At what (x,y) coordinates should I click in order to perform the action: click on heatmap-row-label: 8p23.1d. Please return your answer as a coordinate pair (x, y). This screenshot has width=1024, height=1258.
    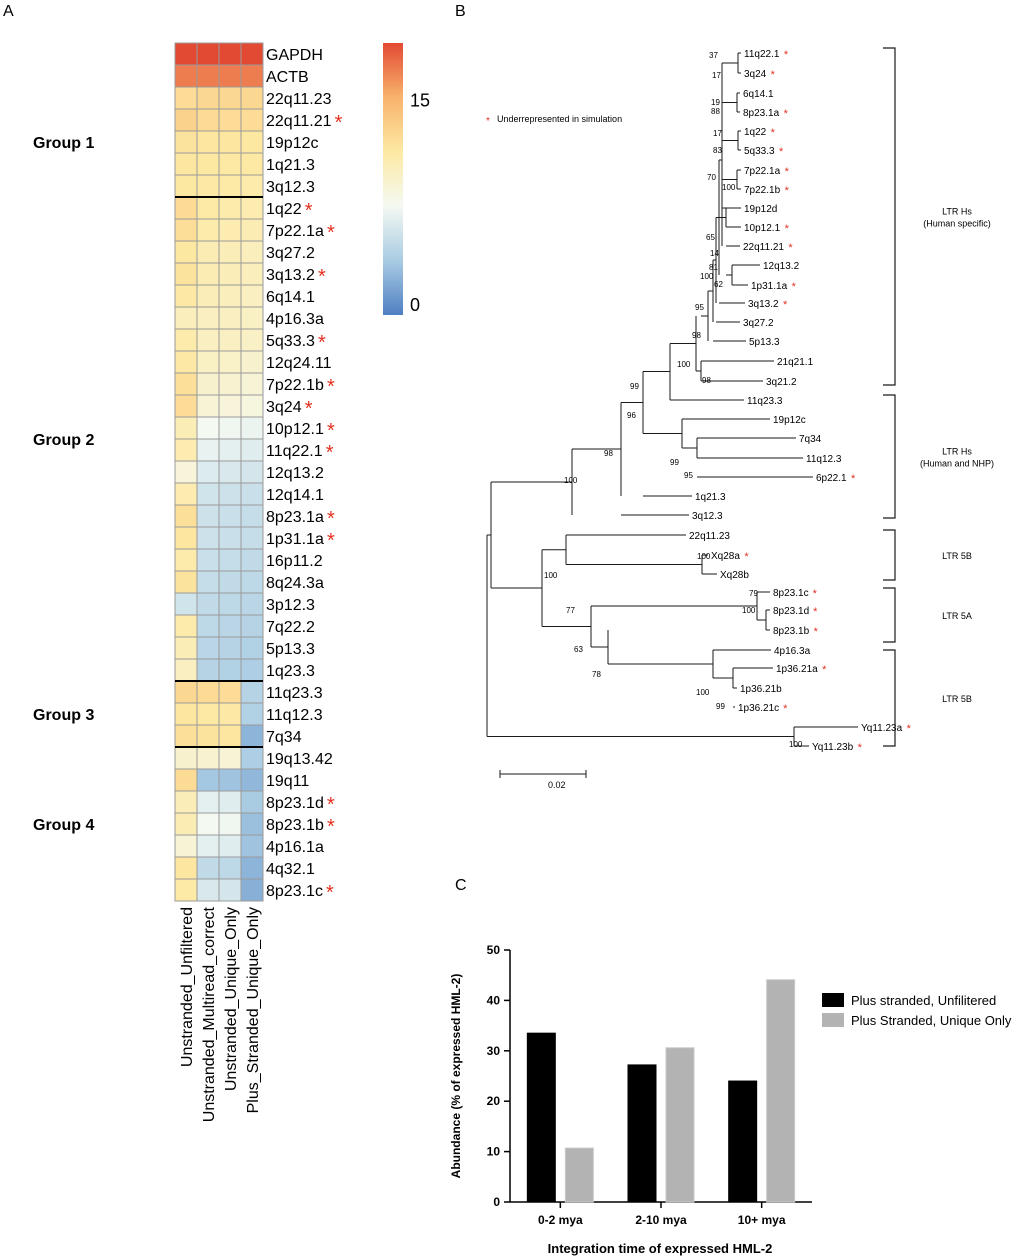
    Looking at the image, I should click on (295, 803).